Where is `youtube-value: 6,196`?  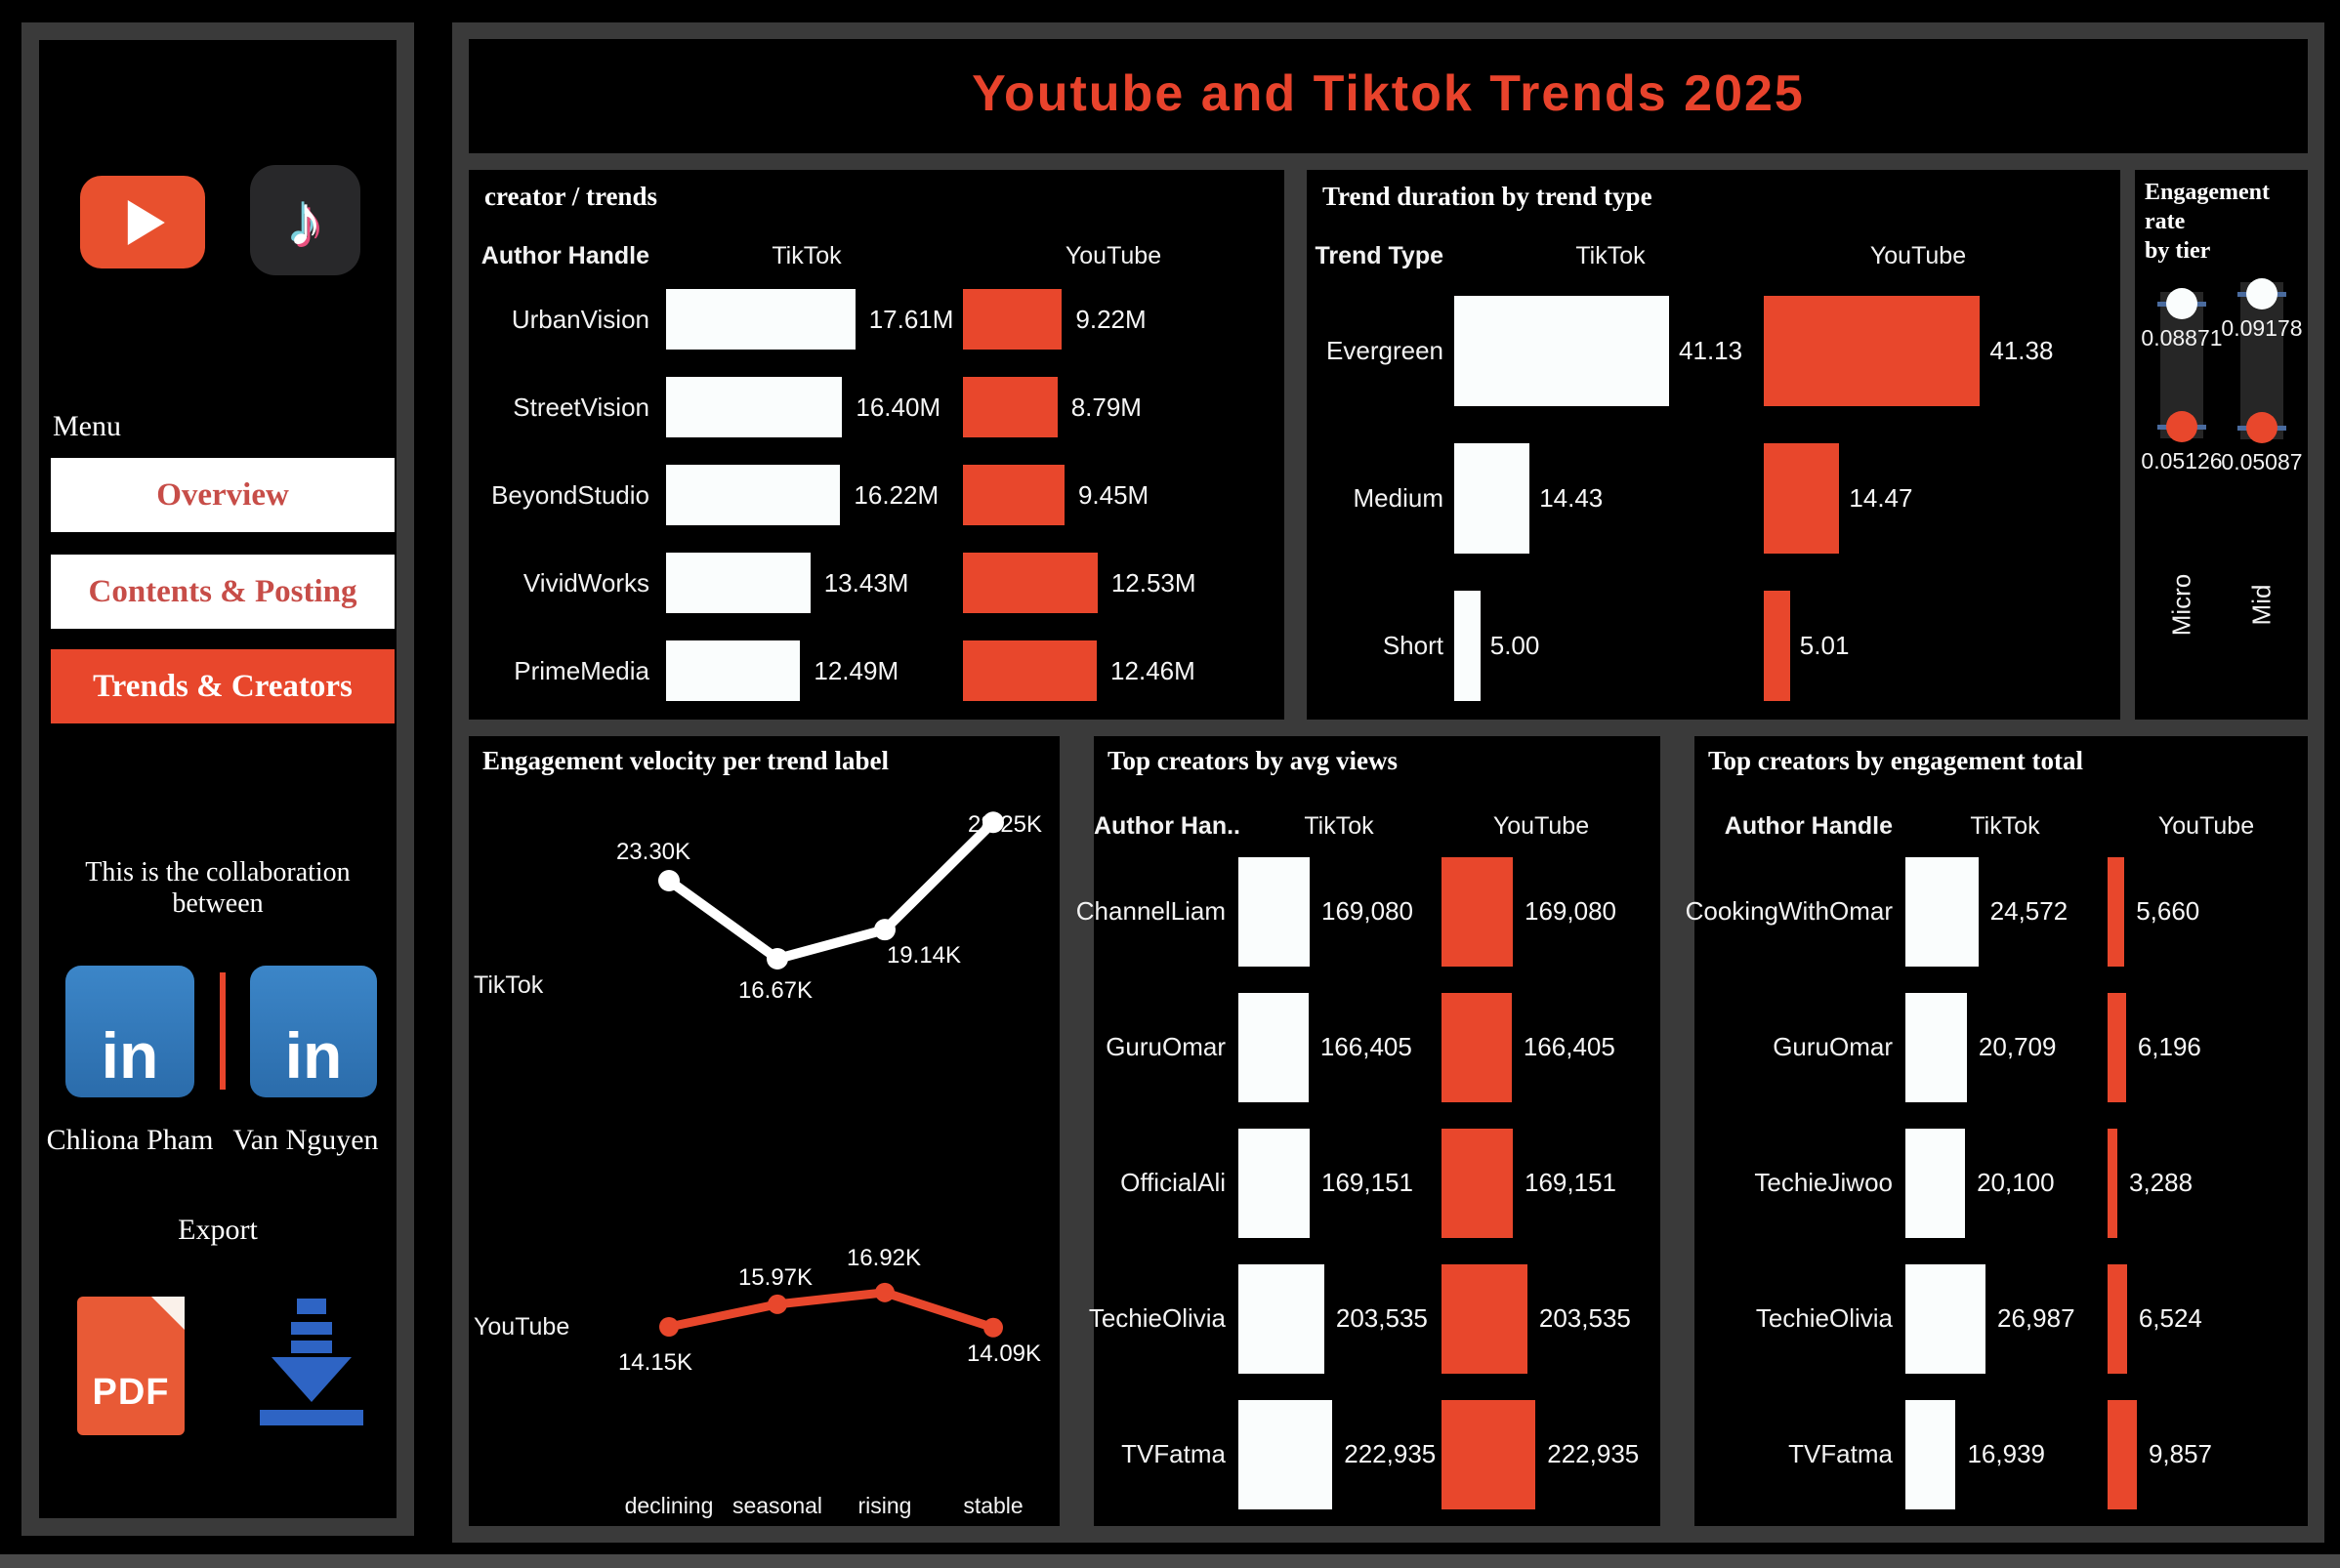 youtube-value: 6,196 is located at coordinates (2169, 1046).